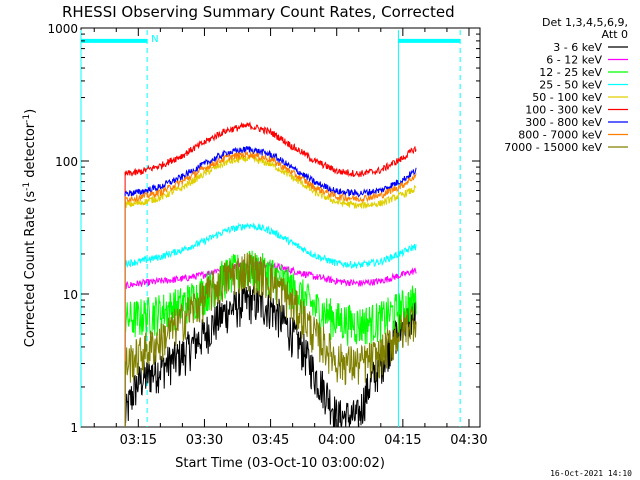 The height and width of the screenshot is (480, 640). Describe the element at coordinates (66, 162) in the screenshot. I see `y-tick-label: 100` at that location.